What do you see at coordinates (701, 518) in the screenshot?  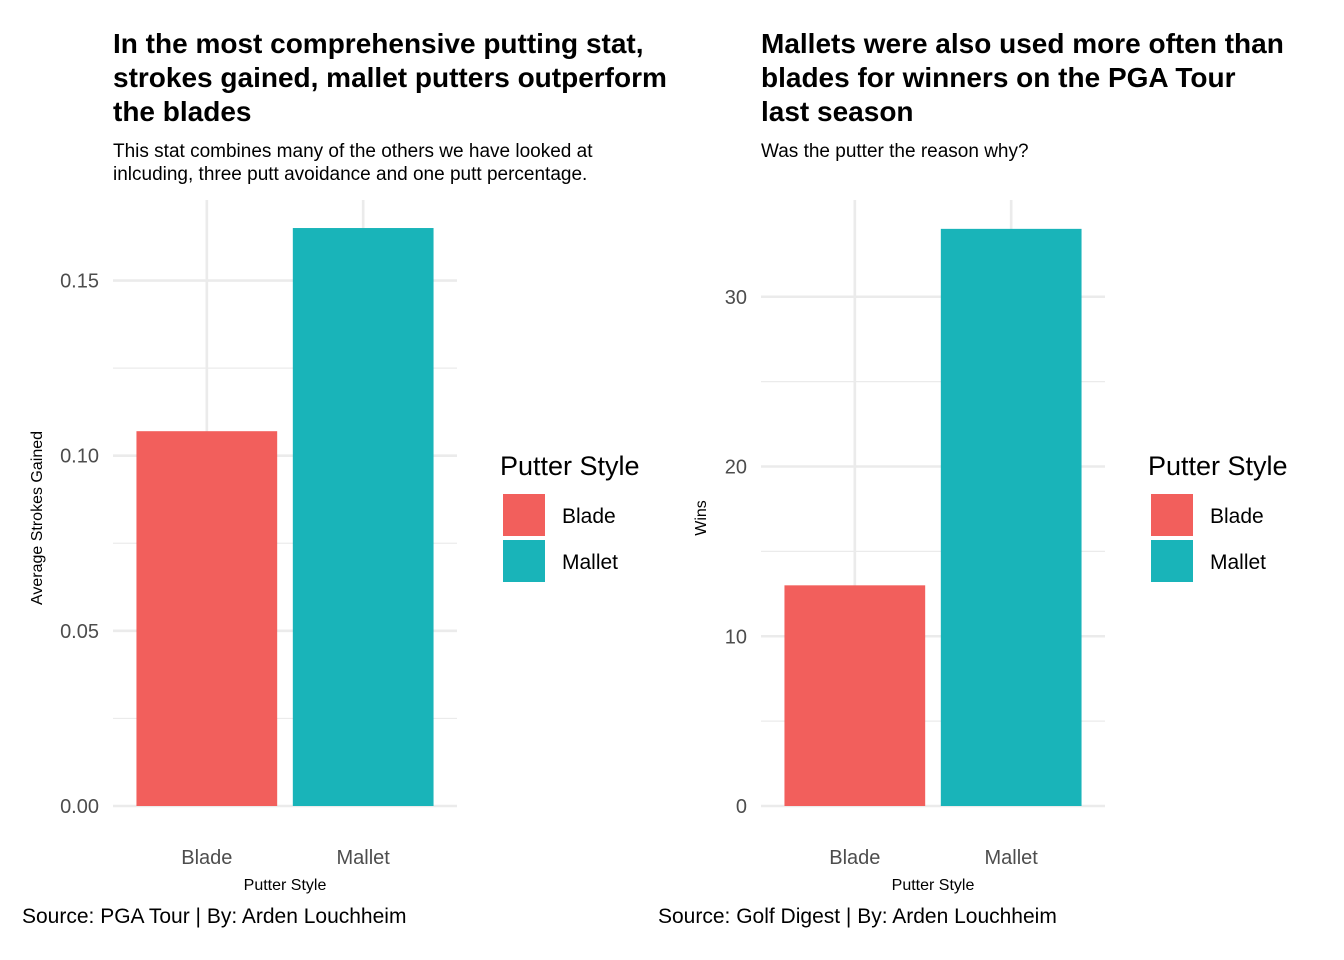 I see `y-axis-title: Wins` at bounding box center [701, 518].